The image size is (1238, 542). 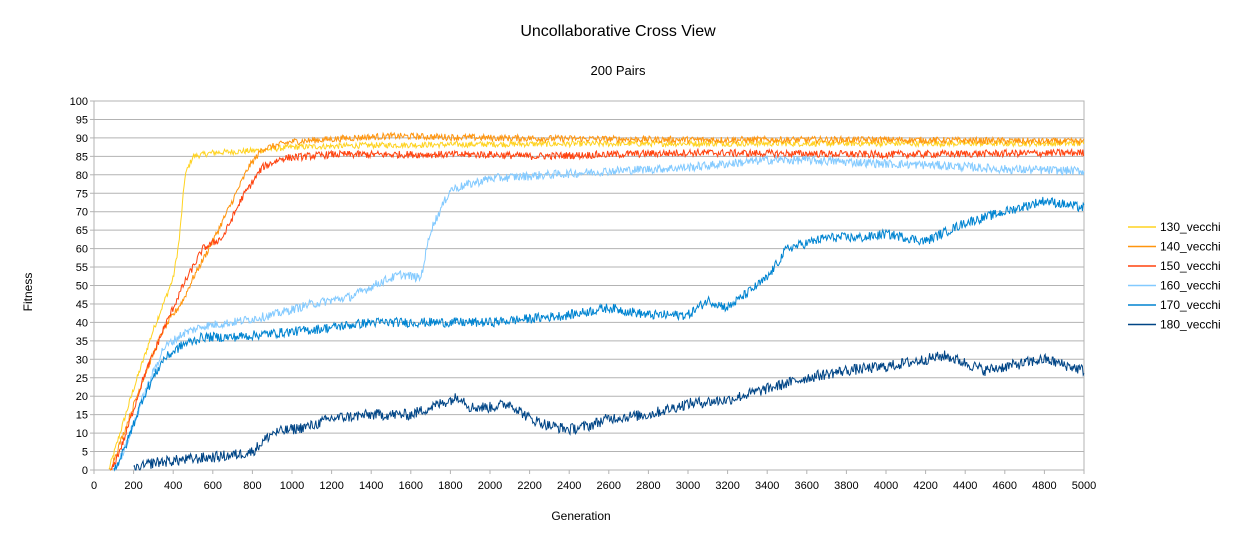 What do you see at coordinates (82, 231) in the screenshot?
I see `y-tick-label: 65` at bounding box center [82, 231].